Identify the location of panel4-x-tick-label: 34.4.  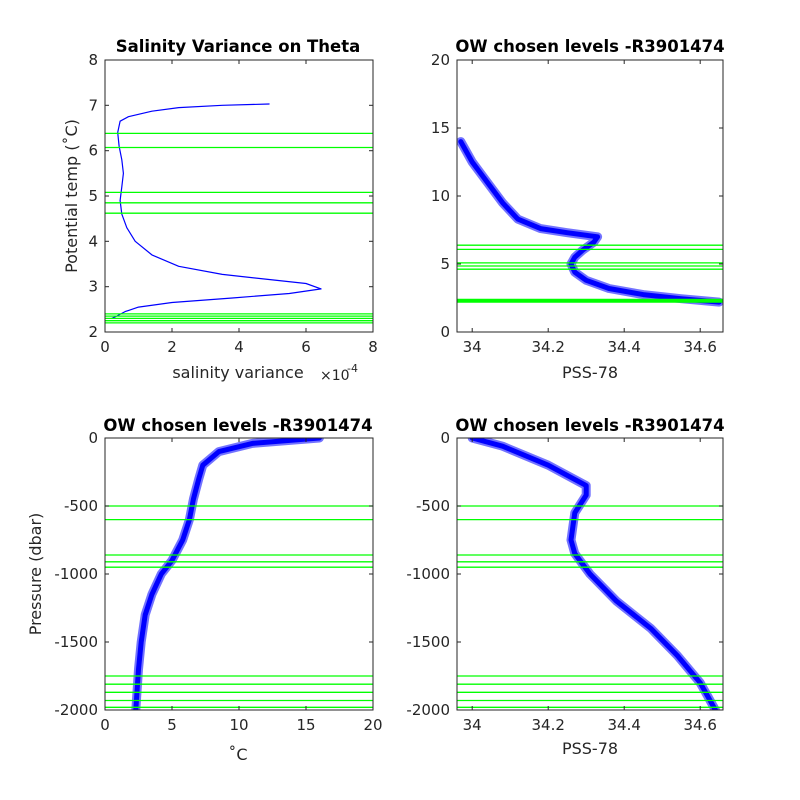
(623, 725).